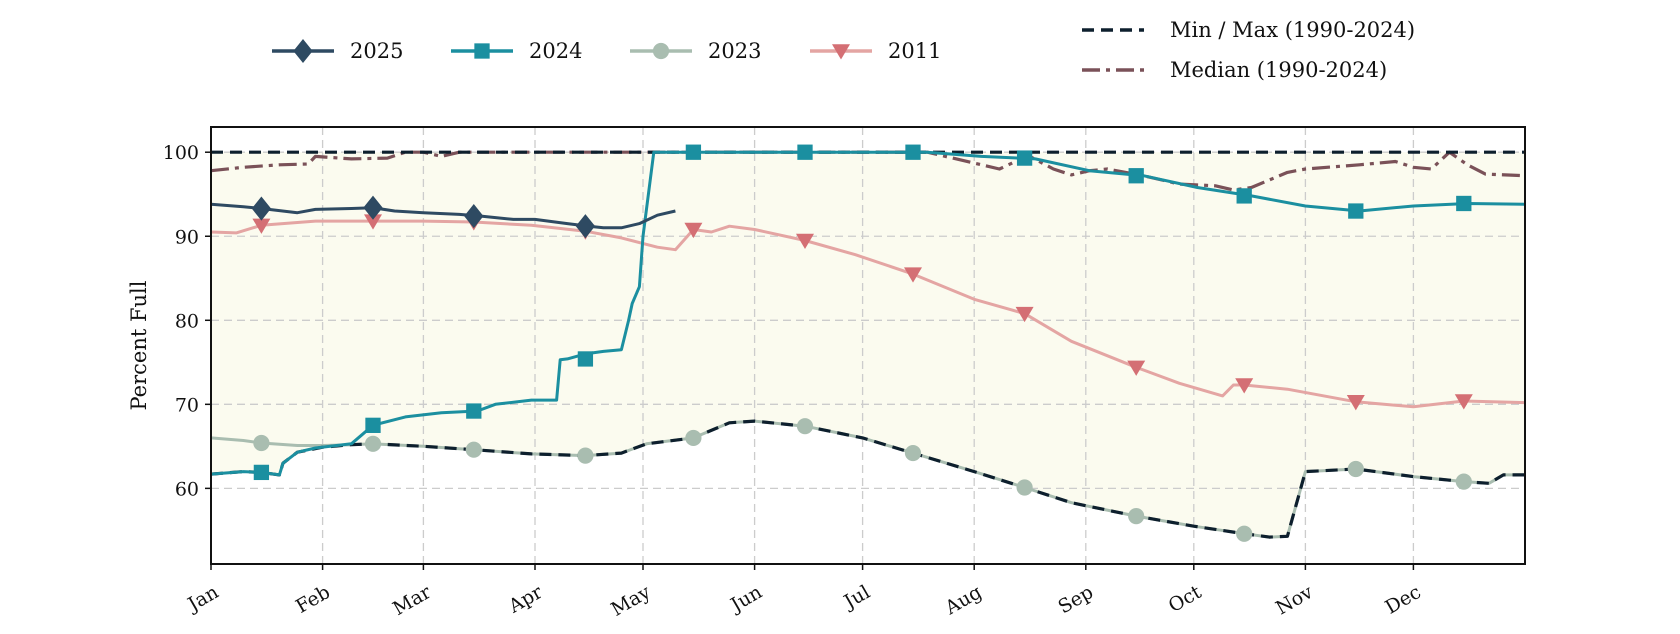  I want to click on legend-item-2024: 2024, so click(516, 51).